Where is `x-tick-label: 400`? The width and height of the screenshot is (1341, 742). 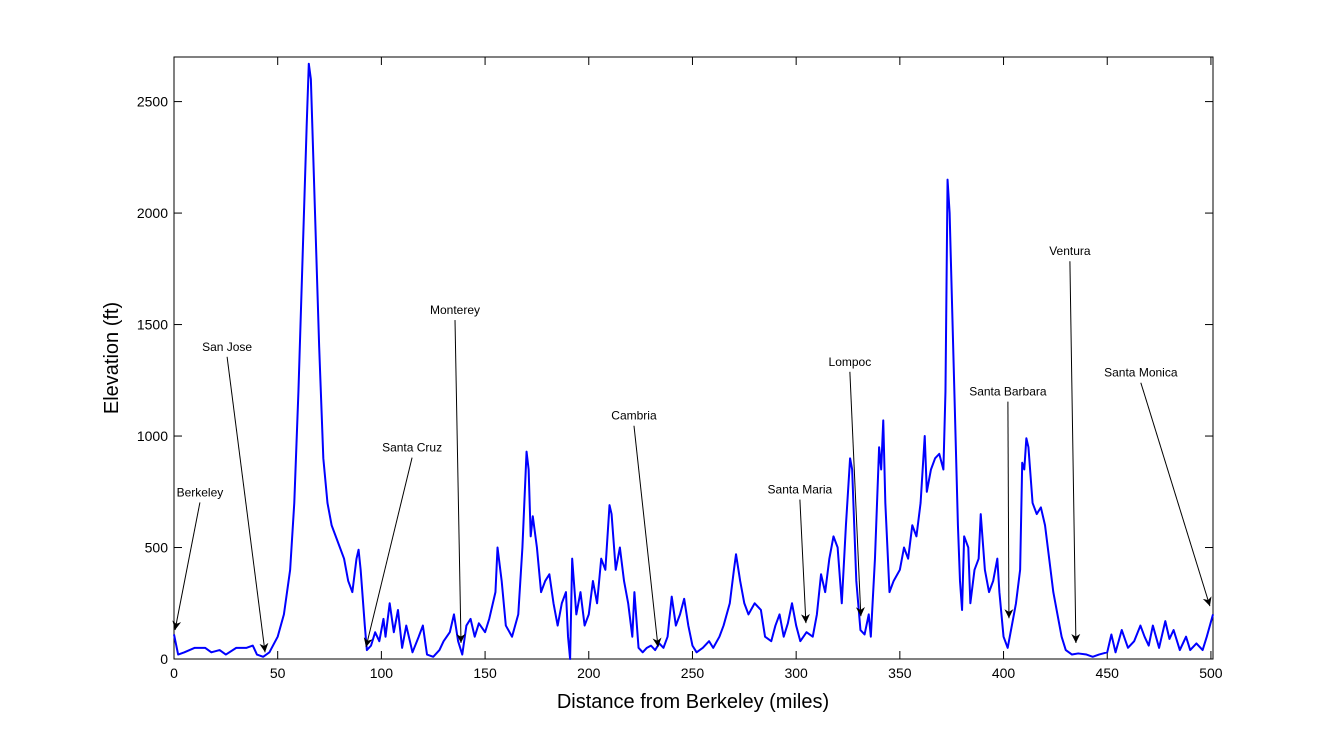 x-tick-label: 400 is located at coordinates (1004, 673).